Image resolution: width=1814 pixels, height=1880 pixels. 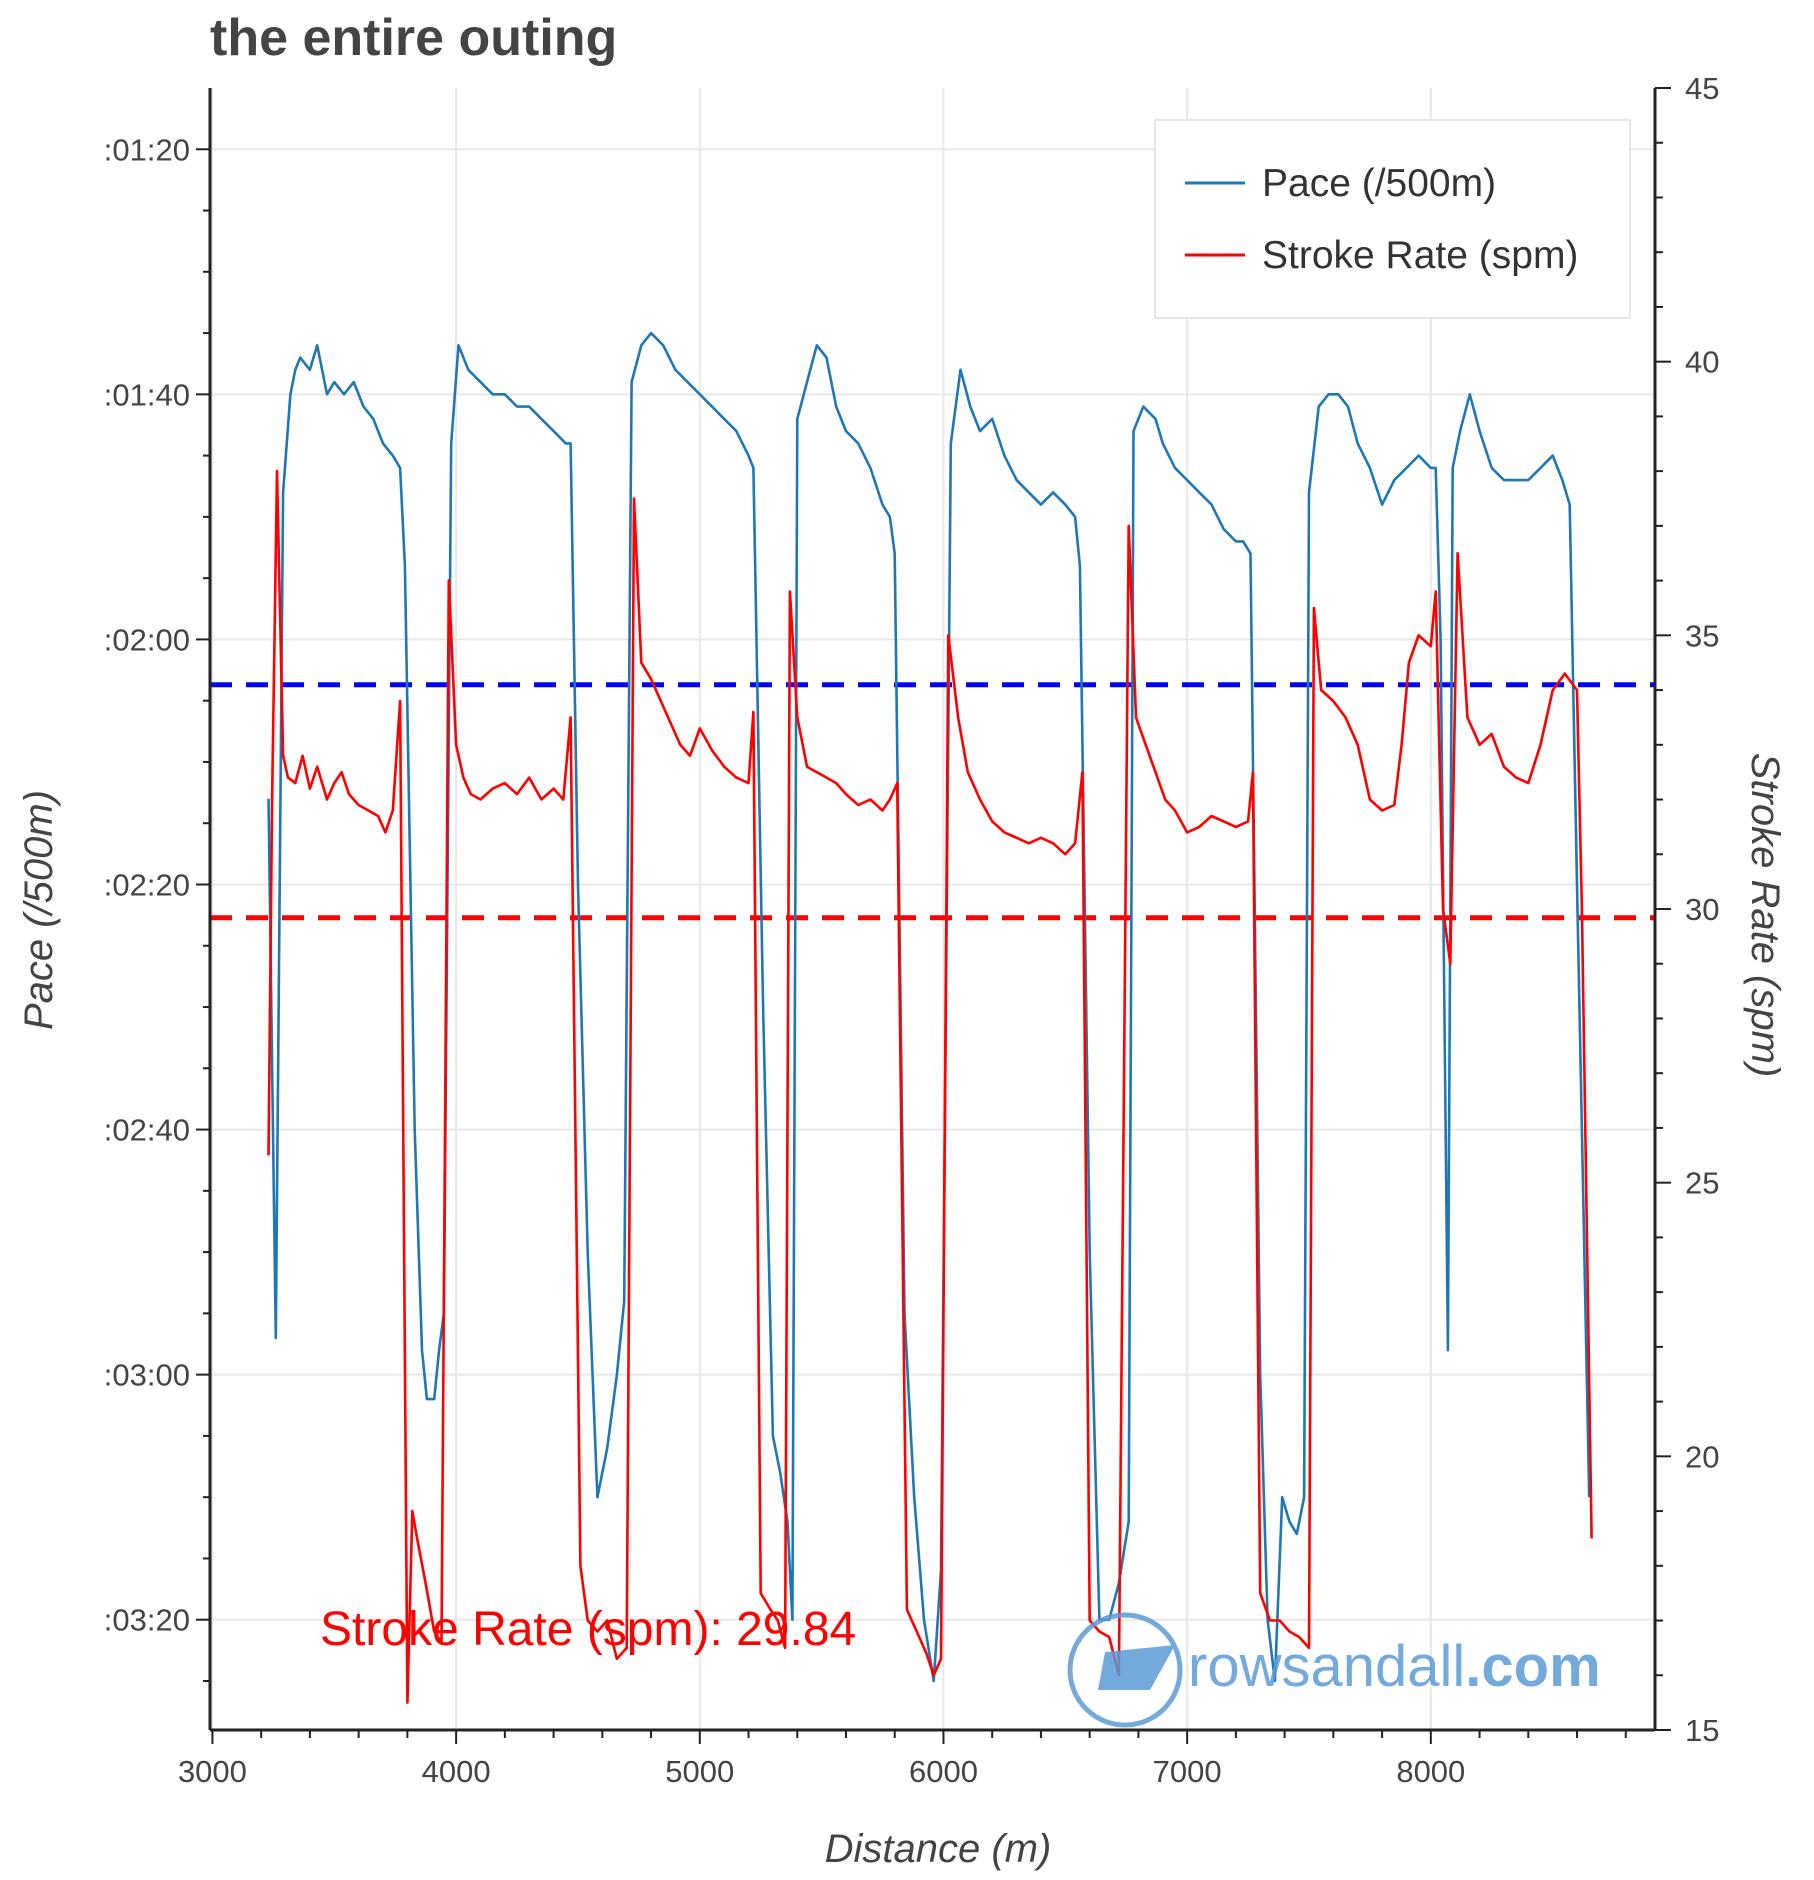 What do you see at coordinates (1702, 88) in the screenshot?
I see `right-tick-label: 45` at bounding box center [1702, 88].